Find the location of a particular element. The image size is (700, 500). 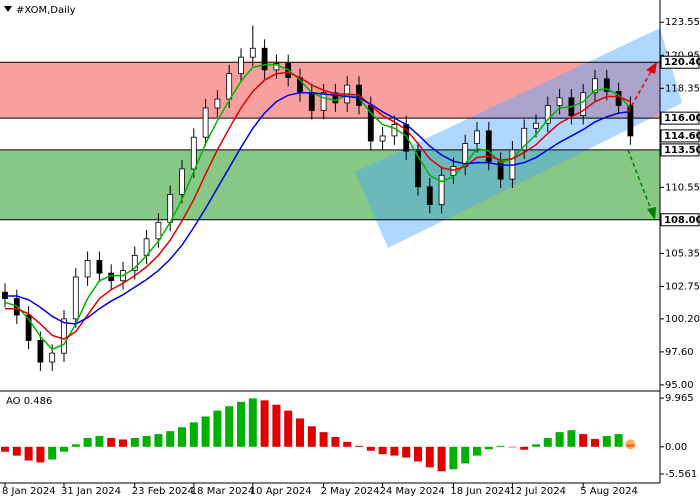

indicator-tick-label: 0.00 is located at coordinates (676, 447).